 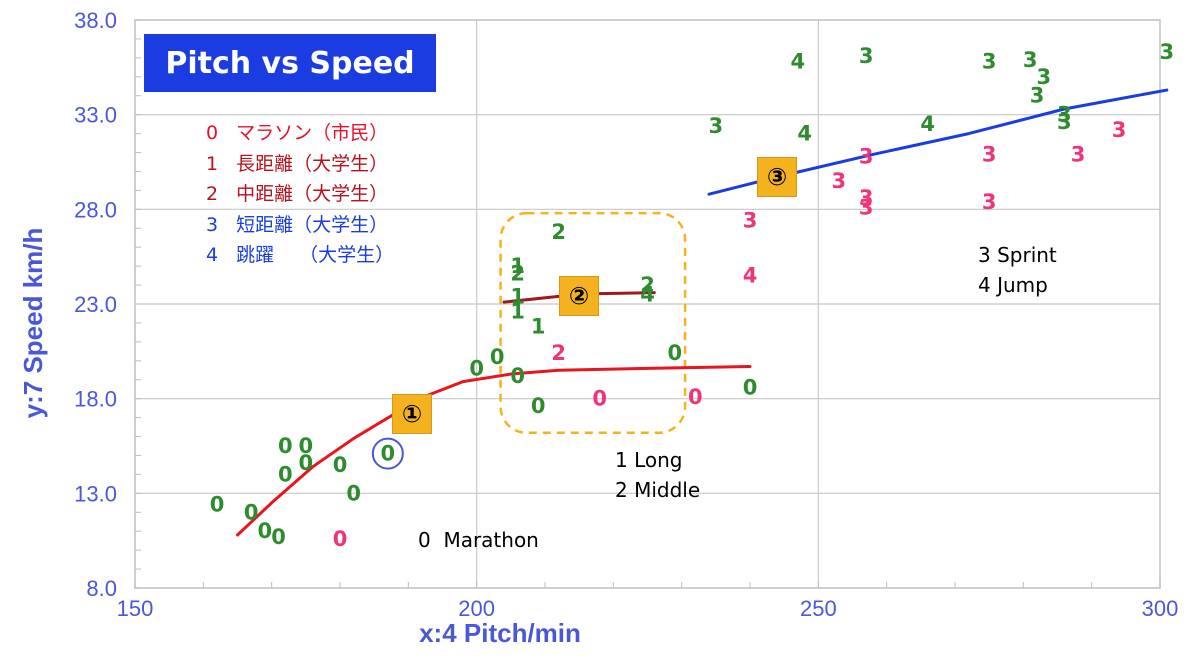 What do you see at coordinates (500, 633) in the screenshot?
I see `x-axis-label: x:4 Pitch/min` at bounding box center [500, 633].